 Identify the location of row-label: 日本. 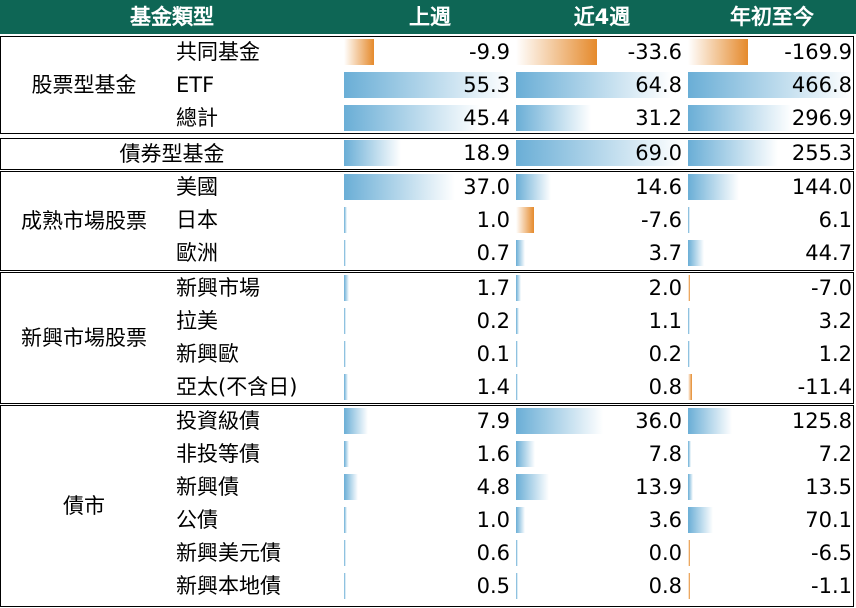
(197, 220).